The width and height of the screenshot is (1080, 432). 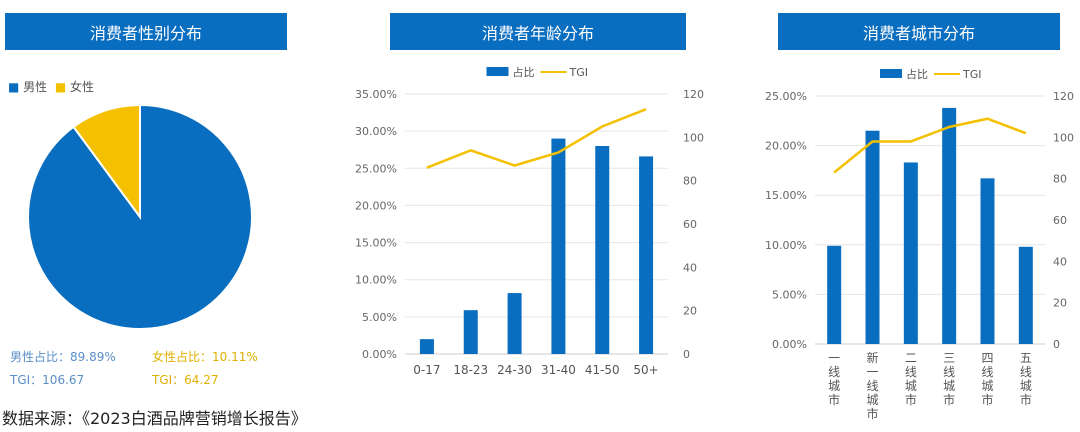 What do you see at coordinates (106, 162) in the screenshot?
I see `pie-slice-female` at bounding box center [106, 162].